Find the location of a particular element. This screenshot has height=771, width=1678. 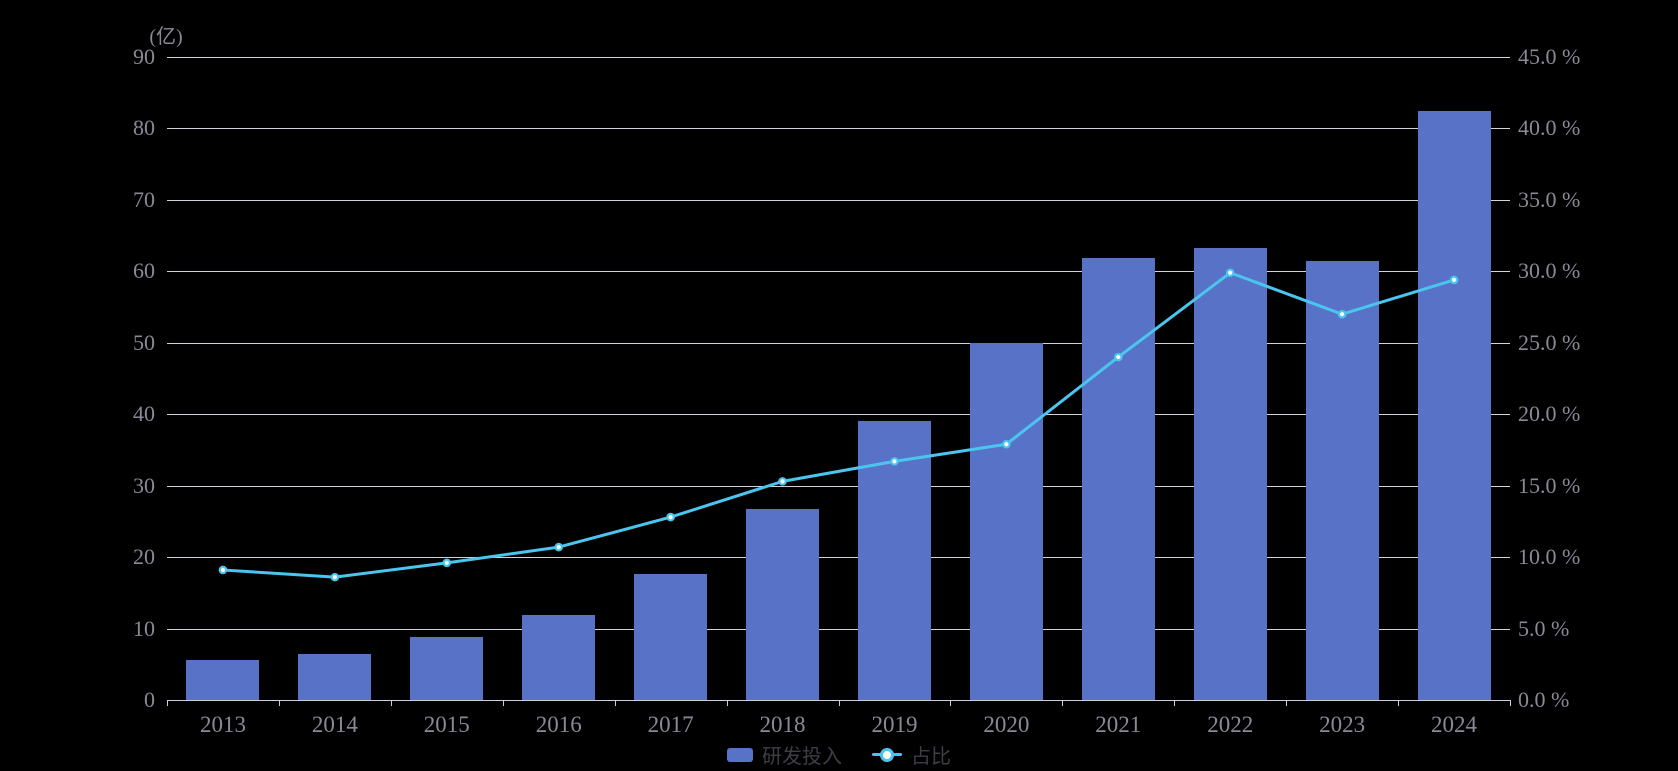

left-axis-tick-label: 60 is located at coordinates (144, 271).